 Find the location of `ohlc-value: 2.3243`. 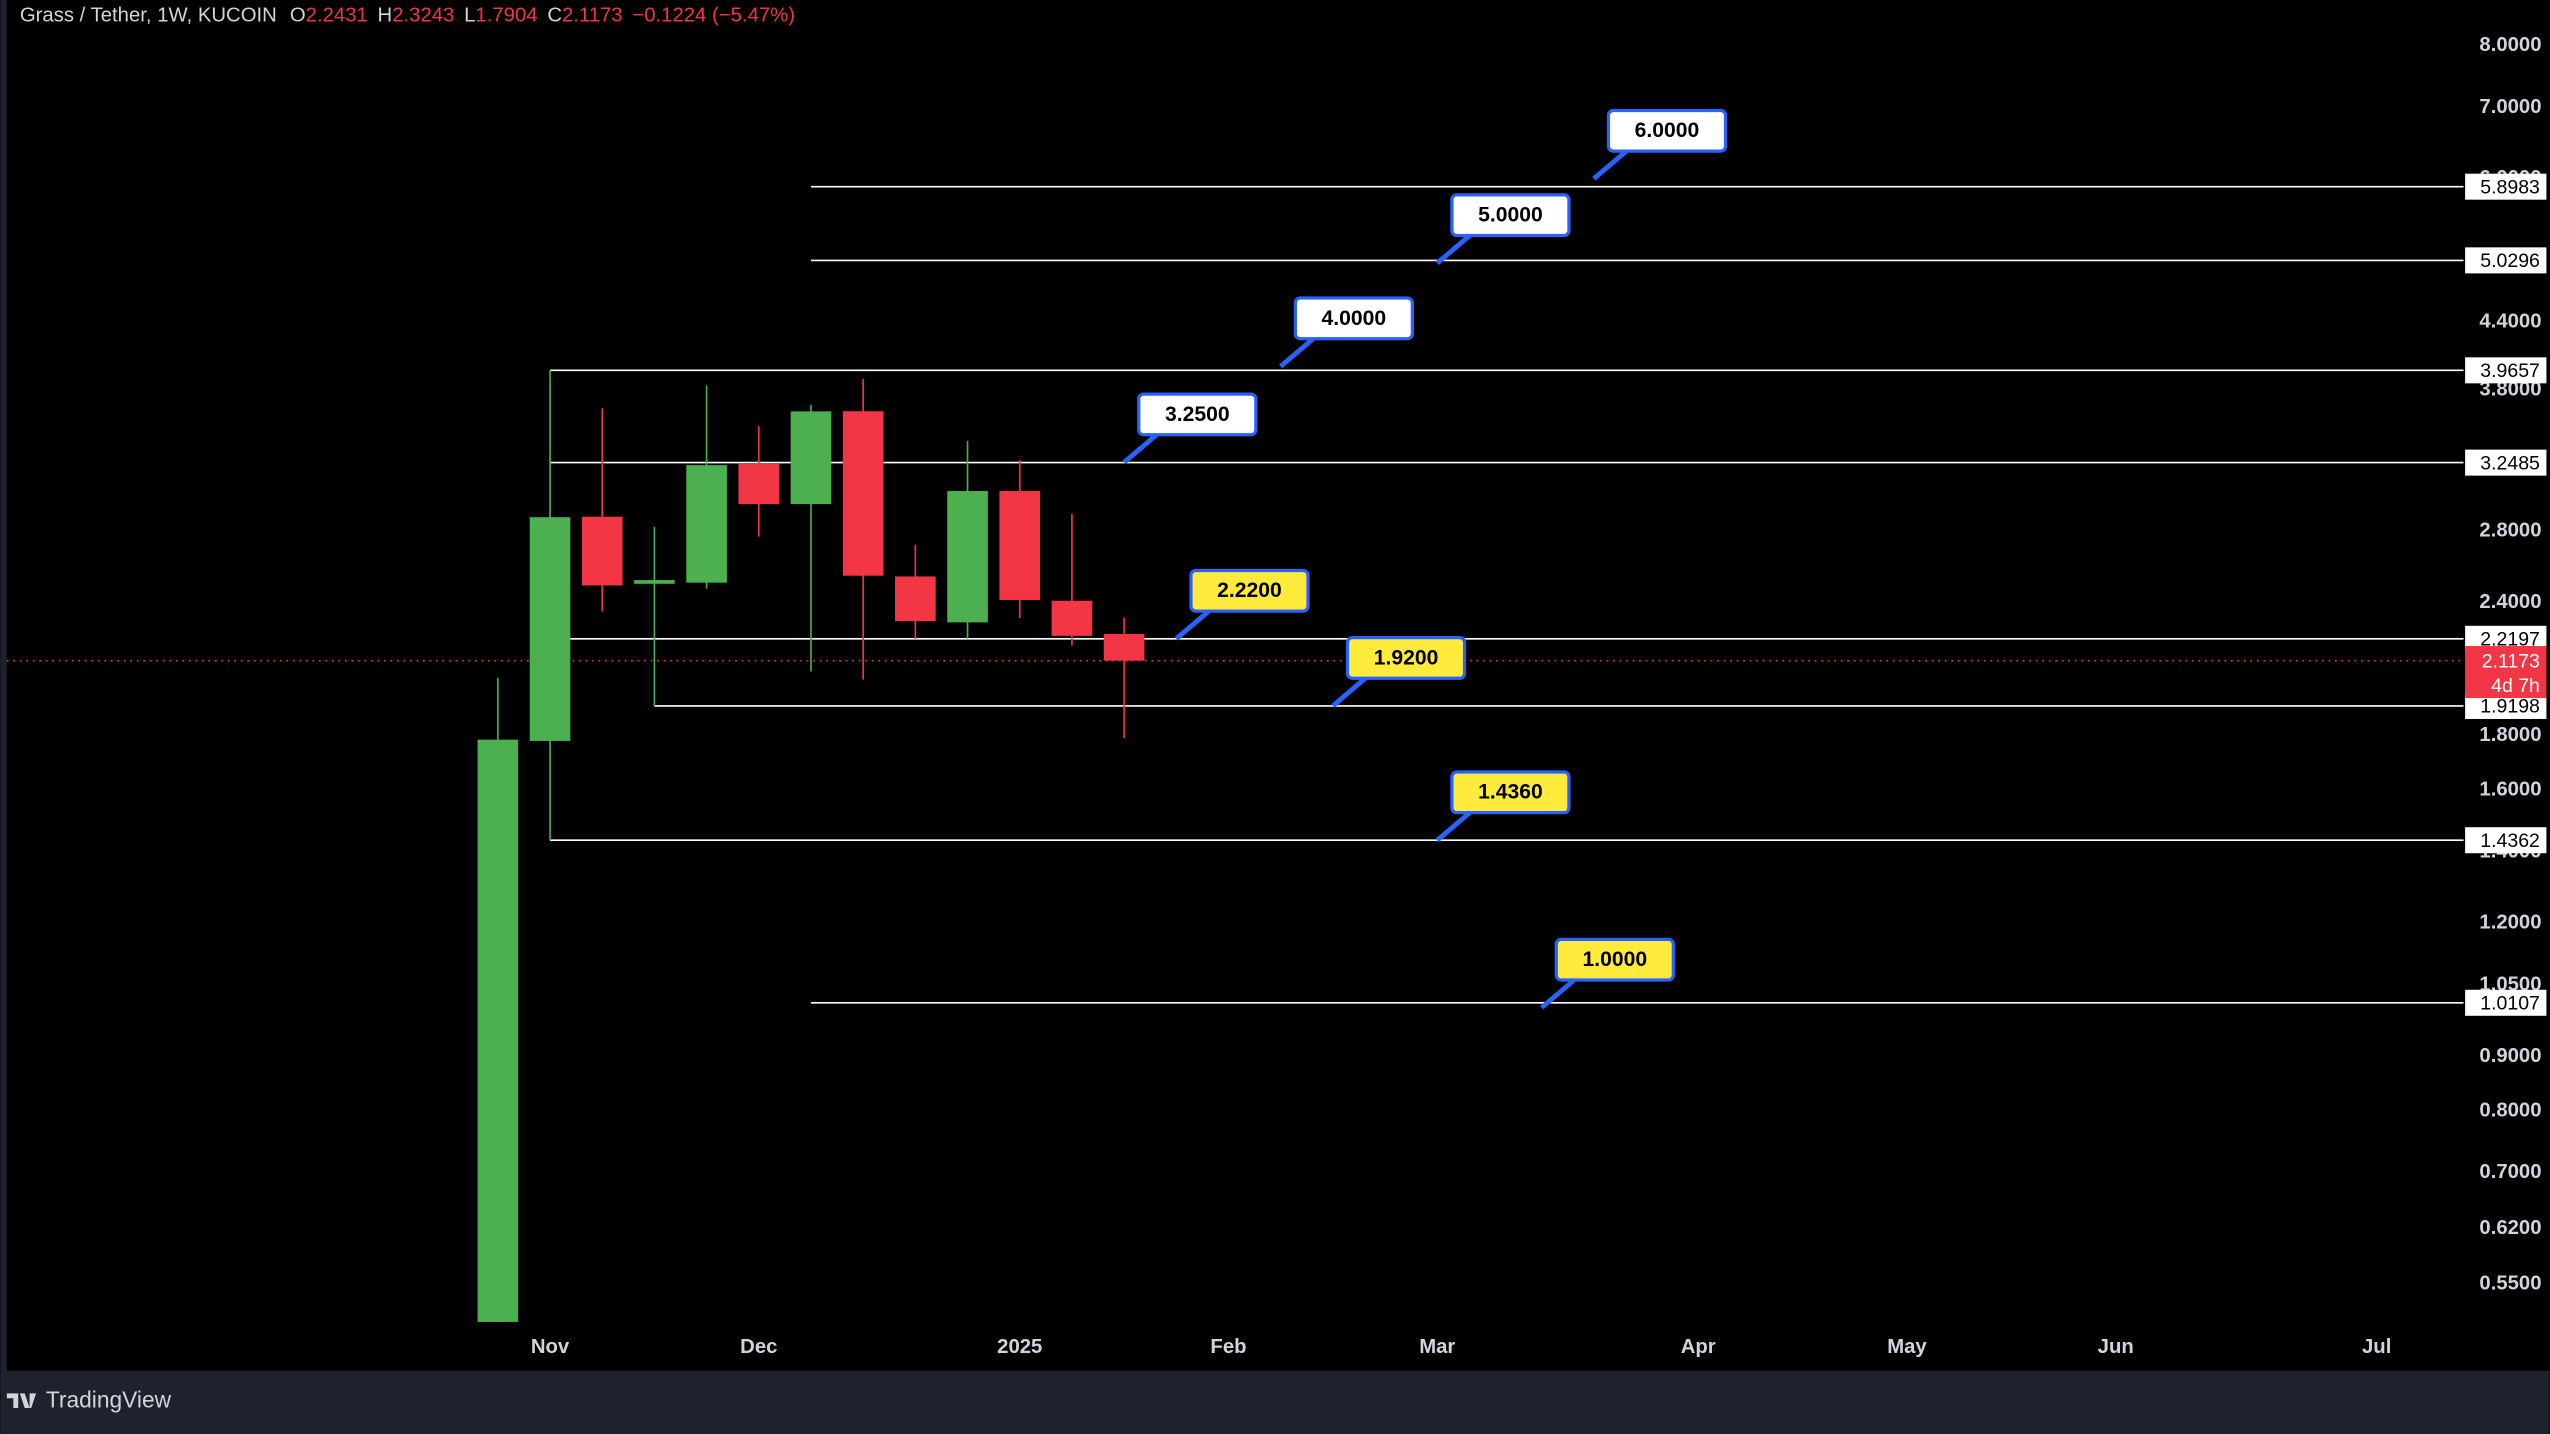

ohlc-value: 2.3243 is located at coordinates (423, 16).